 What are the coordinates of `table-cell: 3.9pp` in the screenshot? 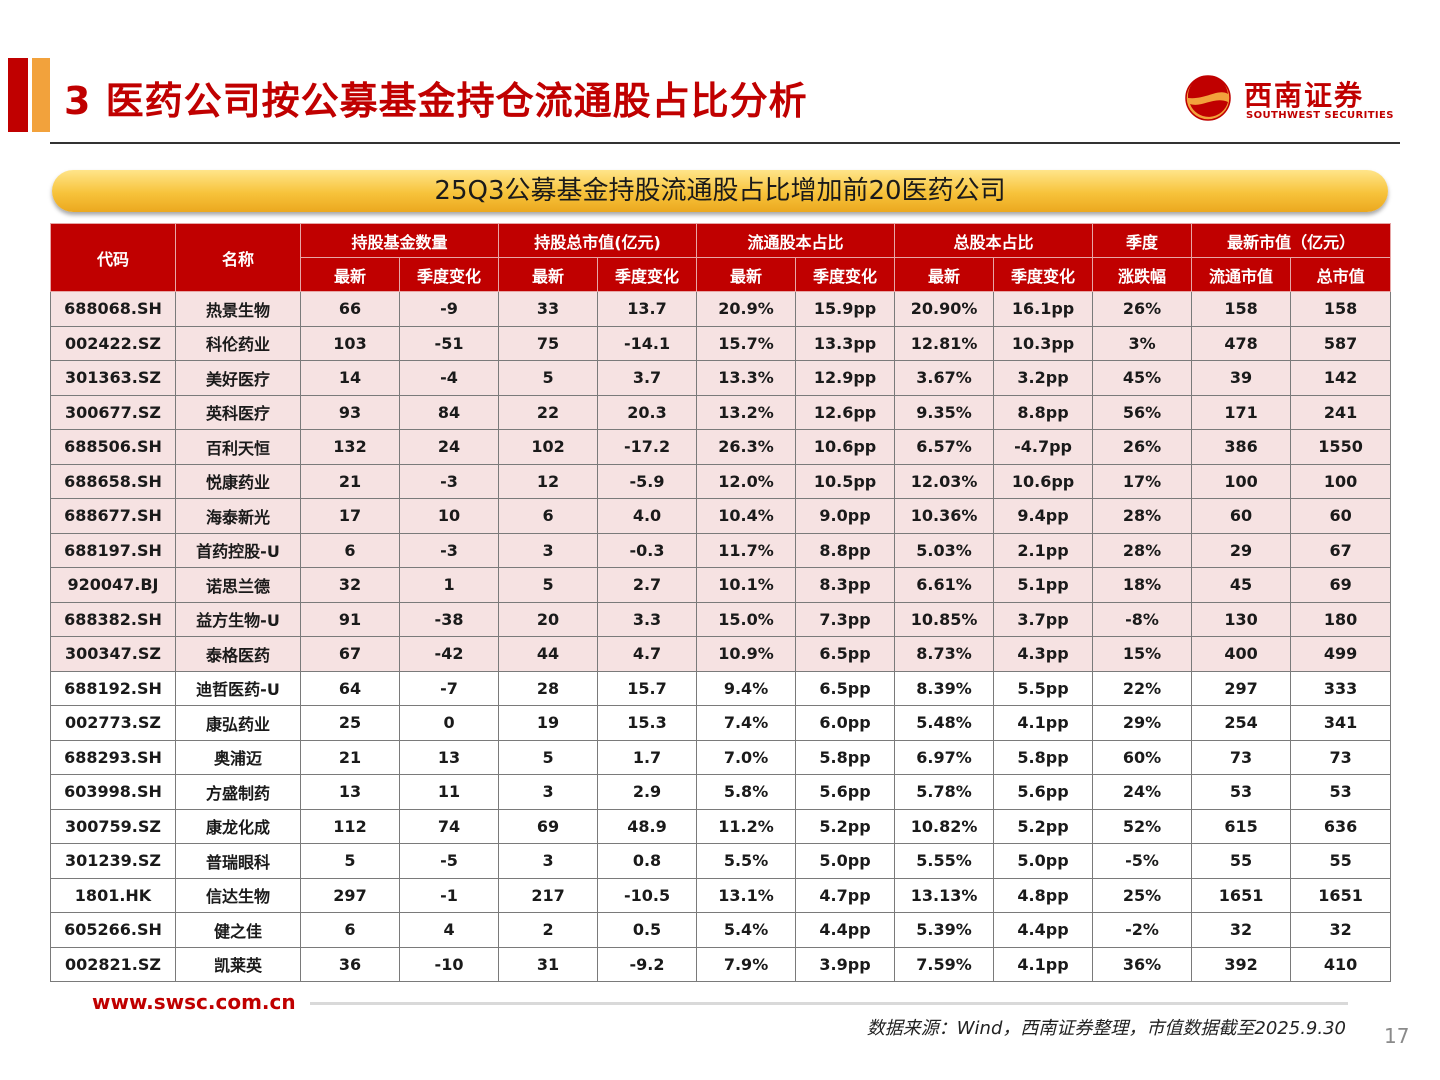 It's located at (845, 964).